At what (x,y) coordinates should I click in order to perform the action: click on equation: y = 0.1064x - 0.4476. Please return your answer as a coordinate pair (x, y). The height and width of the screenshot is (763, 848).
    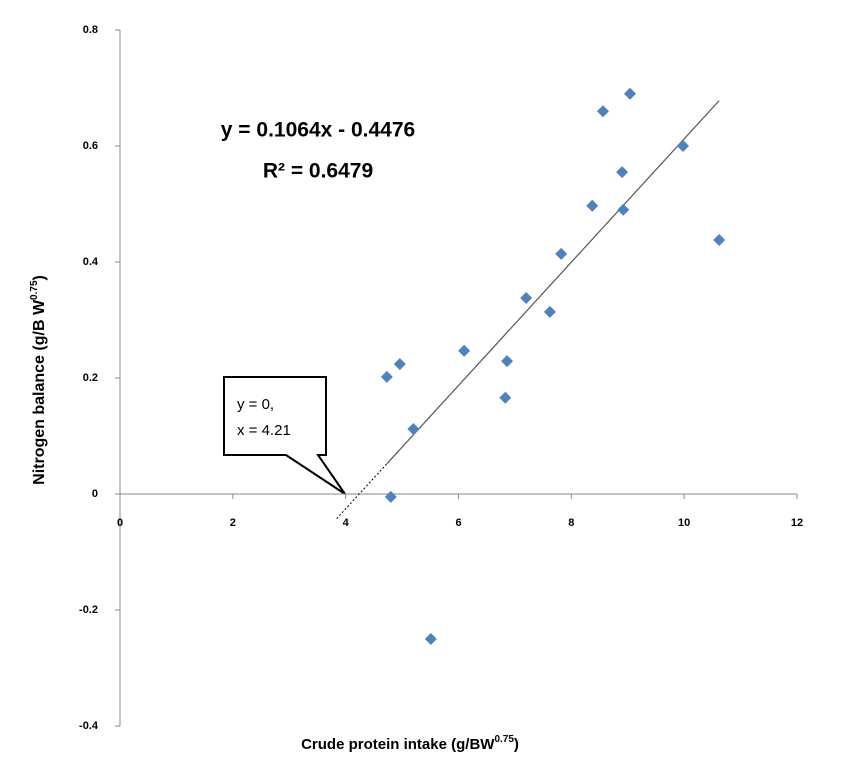
    Looking at the image, I should click on (318, 130).